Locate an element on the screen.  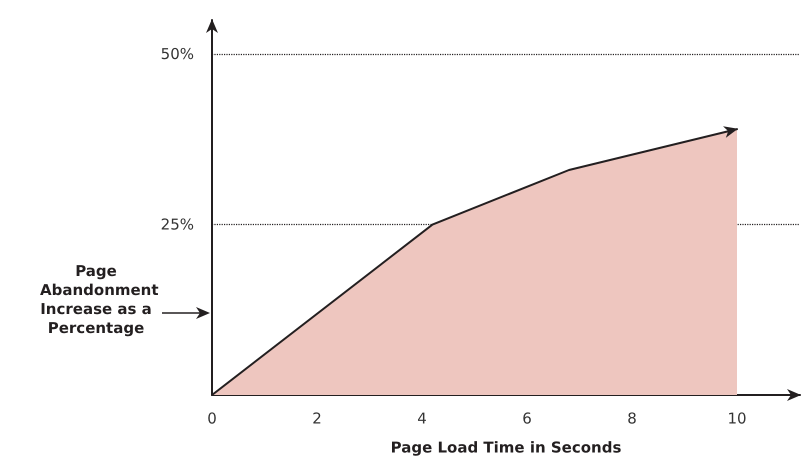
y-tick-label: 25% is located at coordinates (177, 225).